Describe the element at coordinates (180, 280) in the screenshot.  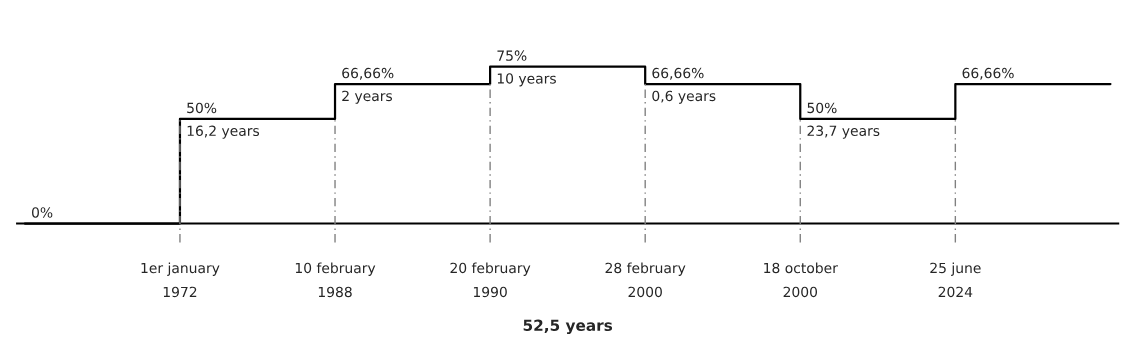
I see `x-tick-label: 1er january 1972` at that location.